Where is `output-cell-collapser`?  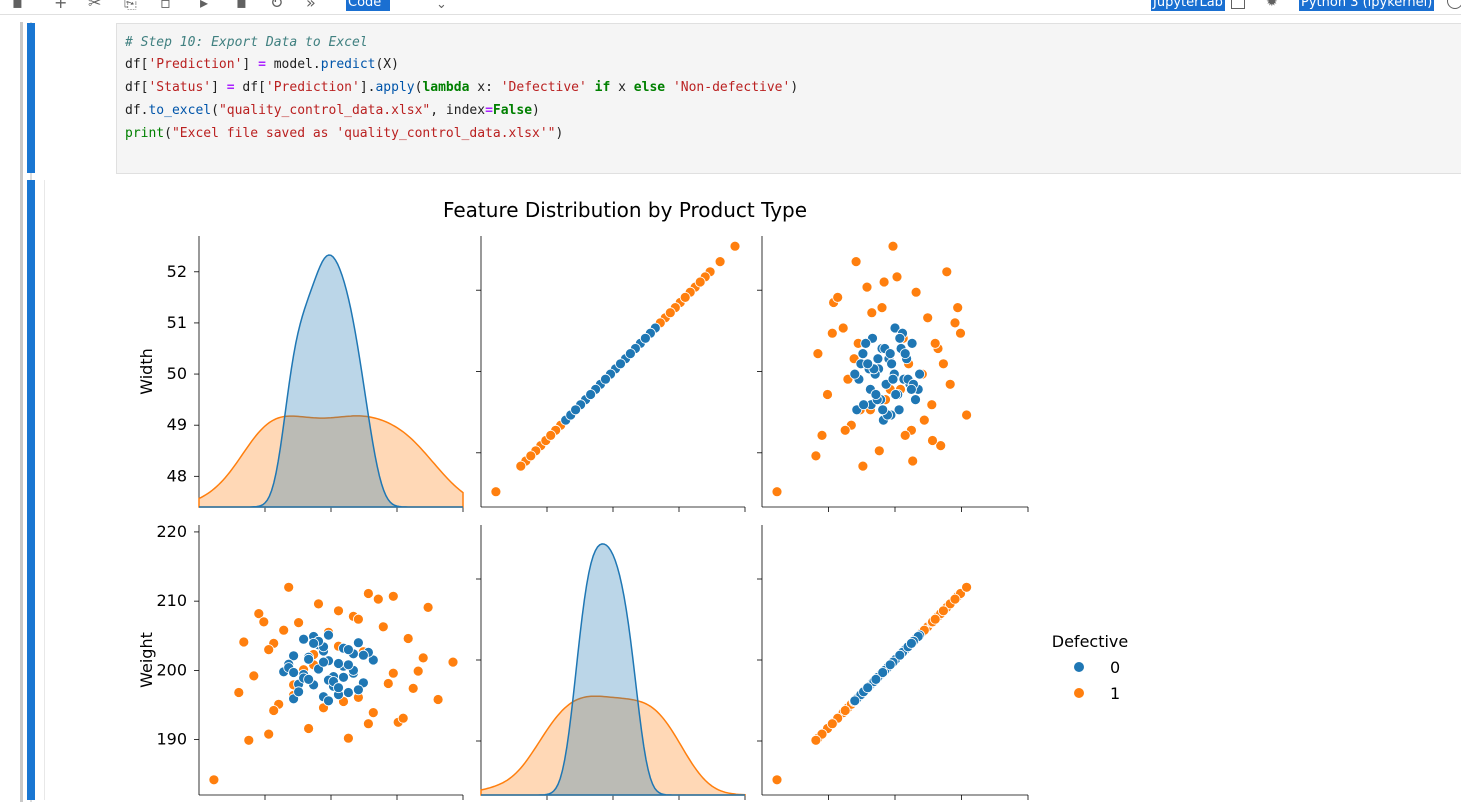 output-cell-collapser is located at coordinates (31, 490).